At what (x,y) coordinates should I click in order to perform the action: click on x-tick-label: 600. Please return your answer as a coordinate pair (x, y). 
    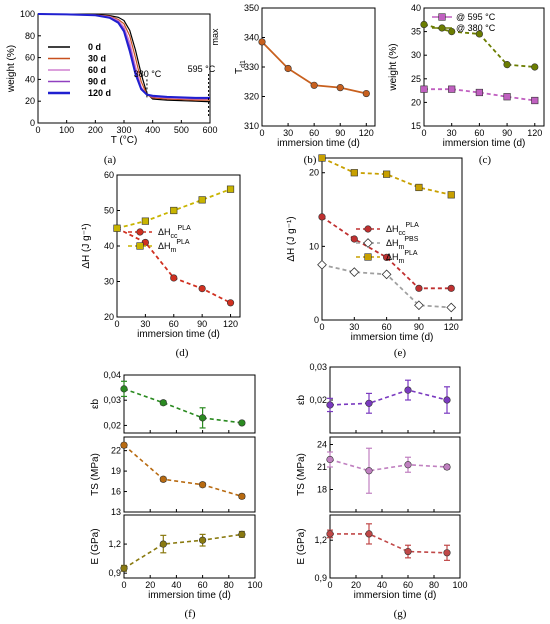
    Looking at the image, I should click on (209, 130).